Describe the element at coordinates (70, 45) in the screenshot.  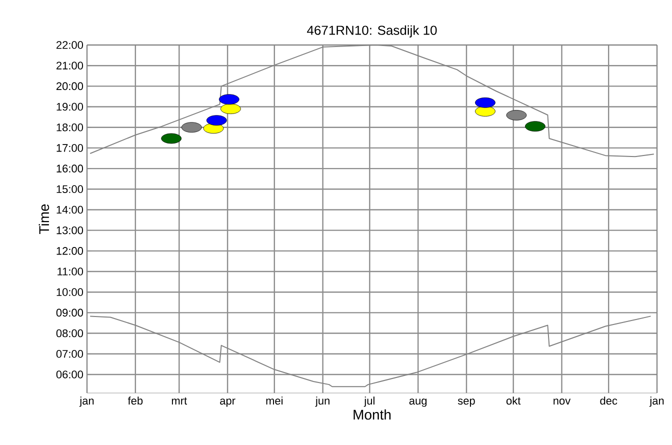
I see `y-tick-label: 22:00` at that location.